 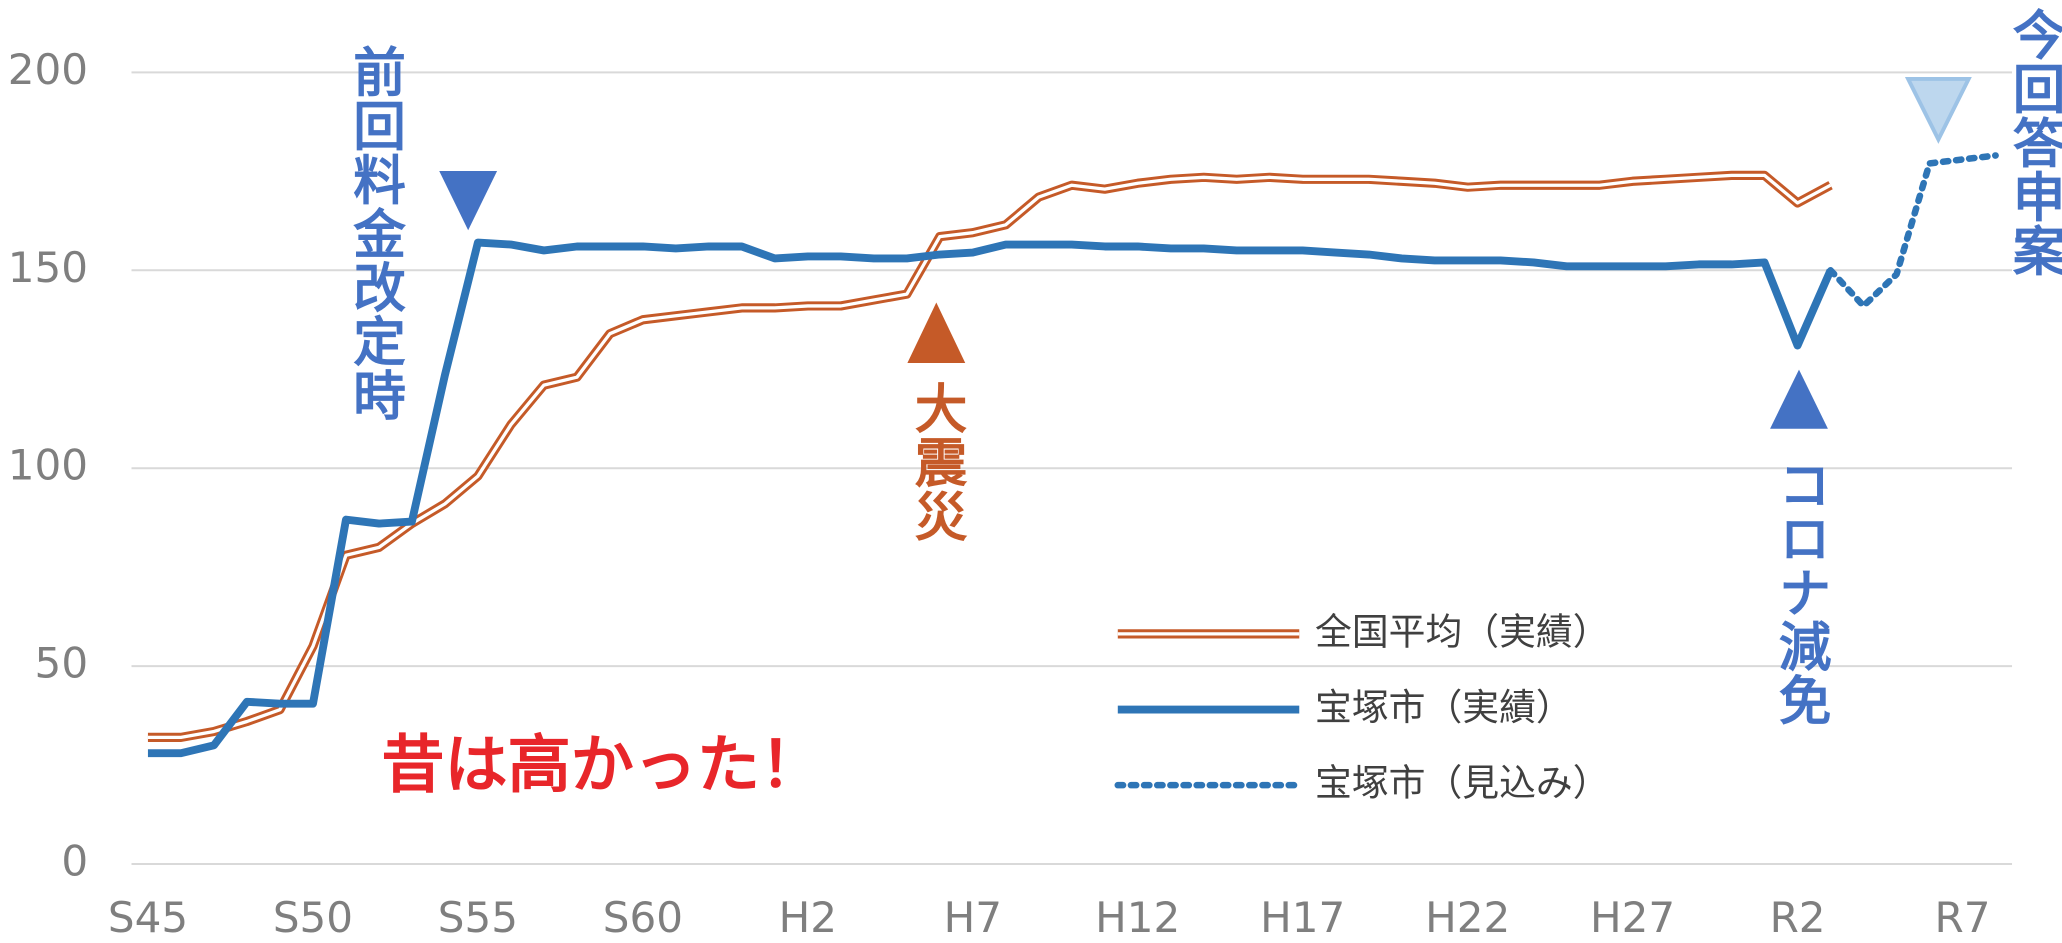 I want to click on x-tick-label: H2, so click(x=808, y=917).